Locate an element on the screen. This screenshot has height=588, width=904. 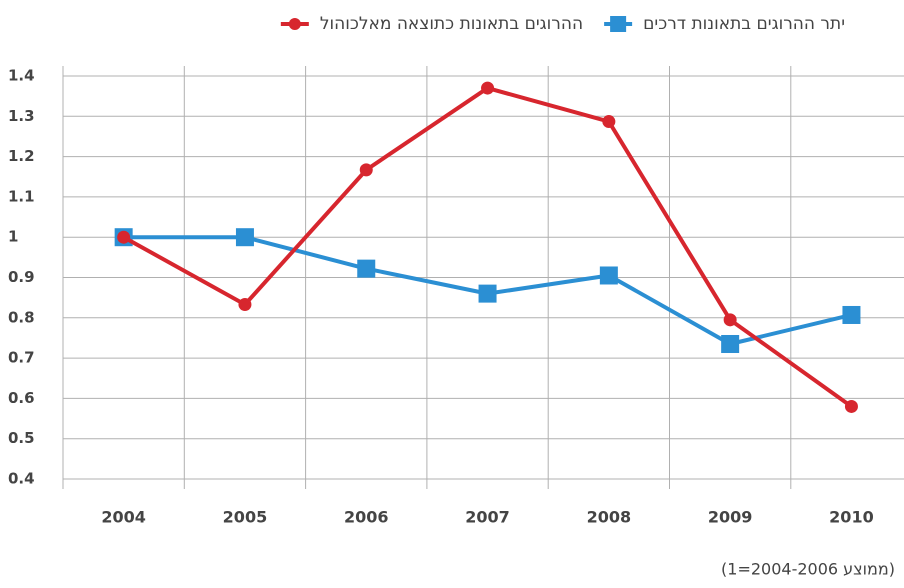
y-tick-label: 1.3 is located at coordinates (21, 116).